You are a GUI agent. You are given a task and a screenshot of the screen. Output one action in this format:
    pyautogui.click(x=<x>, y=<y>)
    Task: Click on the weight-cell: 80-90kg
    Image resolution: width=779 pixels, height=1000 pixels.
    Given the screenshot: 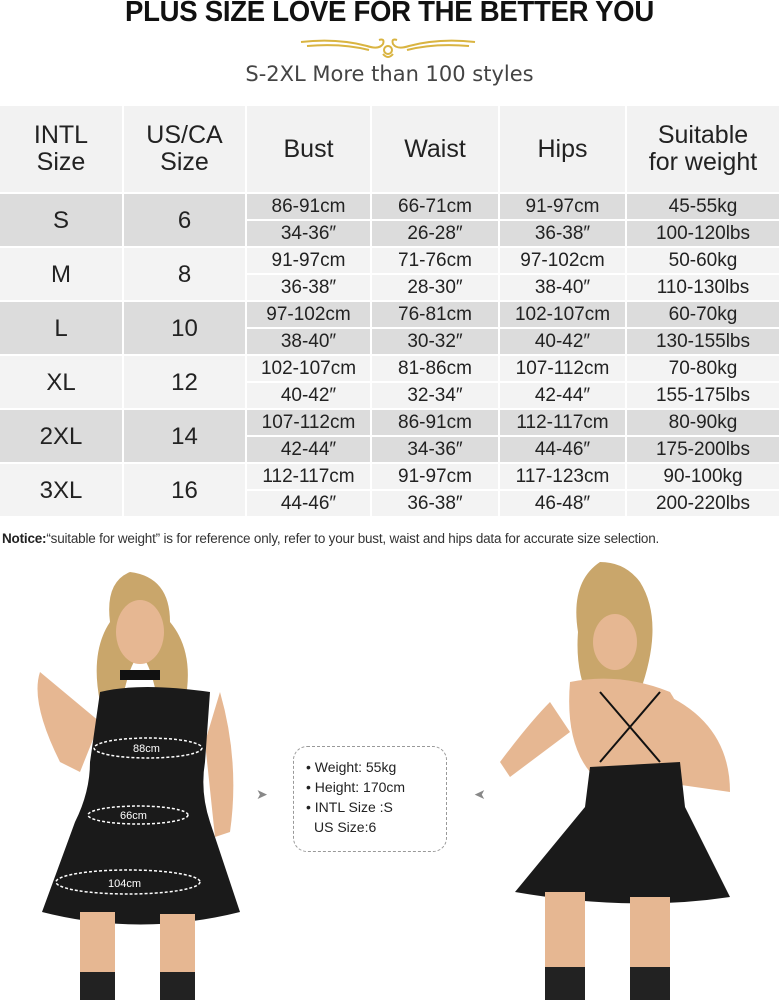 What is the action you would take?
    pyautogui.click(x=703, y=422)
    